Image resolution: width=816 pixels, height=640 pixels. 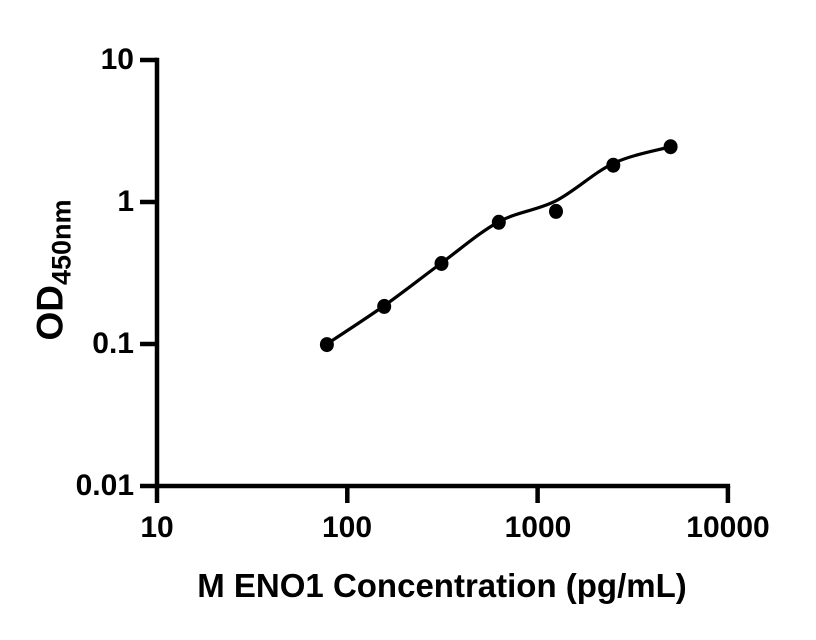 I want to click on x-tick-label-100: 100, so click(x=347, y=527).